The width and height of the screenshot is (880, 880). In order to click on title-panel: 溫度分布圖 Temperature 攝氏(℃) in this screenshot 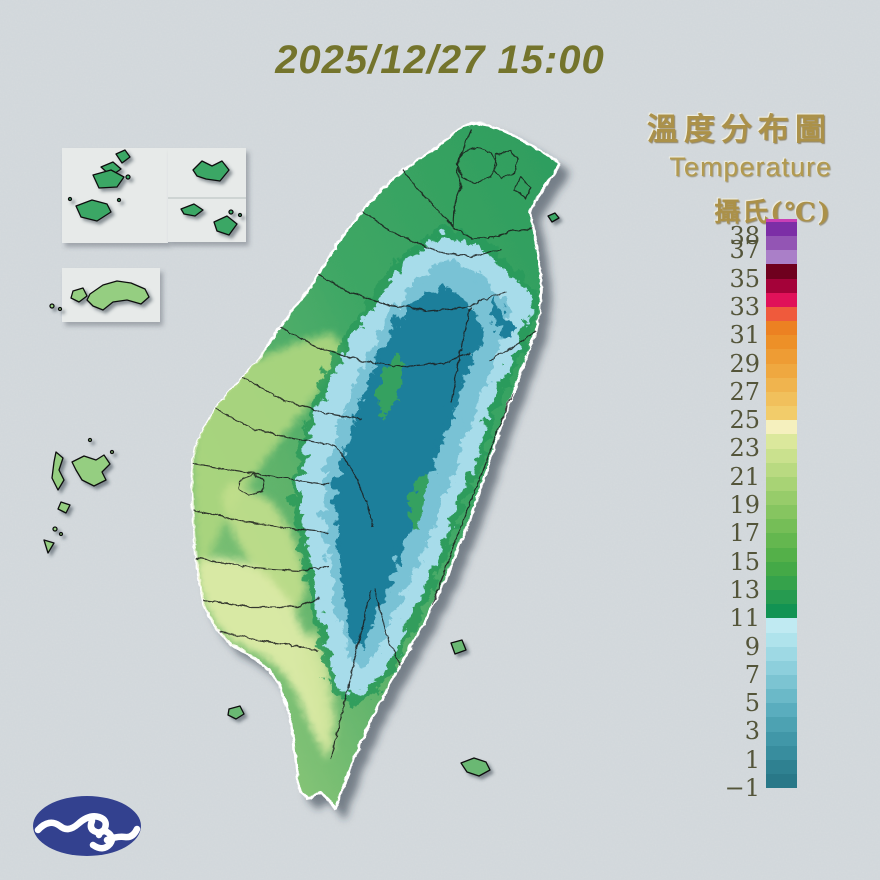, I will do `click(739, 166)`.